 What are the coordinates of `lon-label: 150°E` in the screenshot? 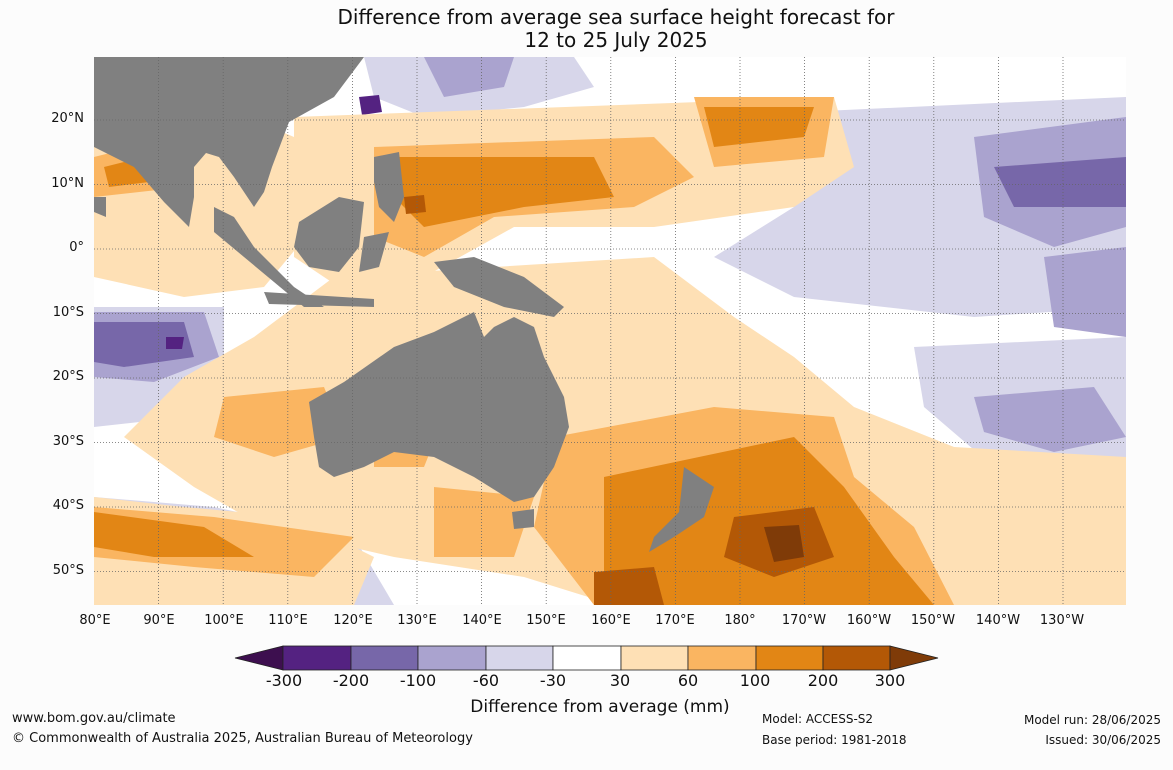 It's located at (546, 620).